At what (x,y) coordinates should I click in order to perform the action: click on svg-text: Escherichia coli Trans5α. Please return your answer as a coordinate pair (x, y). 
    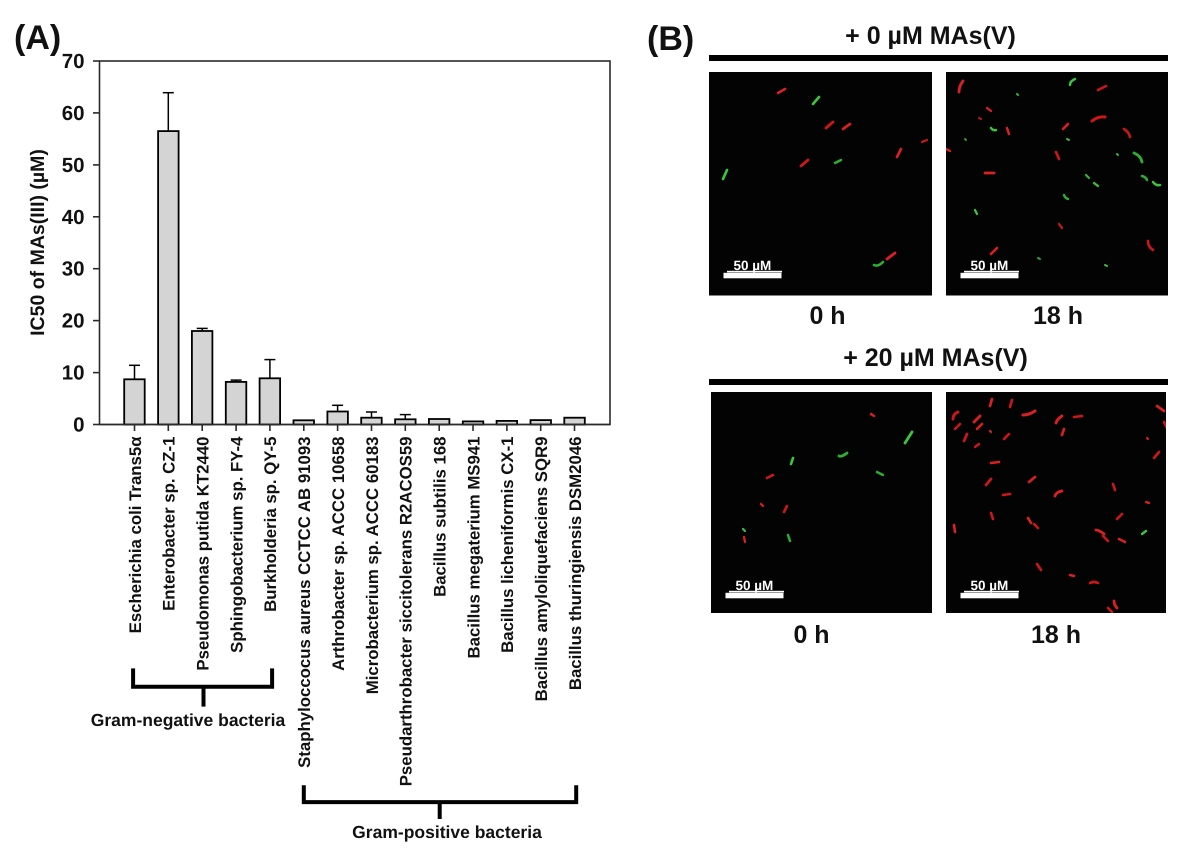
    Looking at the image, I should click on (135, 535).